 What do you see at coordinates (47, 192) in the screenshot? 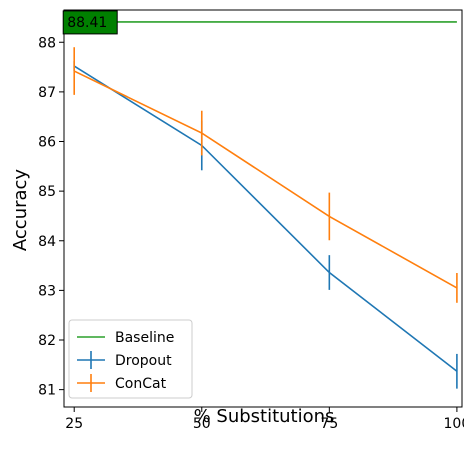
I see `y-tick-label: 85` at bounding box center [47, 192].